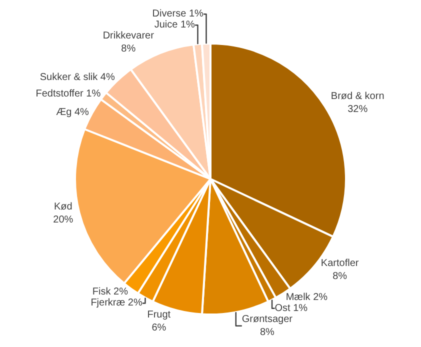 Image resolution: width=421 pixels, height=347 pixels. What do you see at coordinates (63, 220) in the screenshot?
I see `data-label: 20%` at bounding box center [63, 220].